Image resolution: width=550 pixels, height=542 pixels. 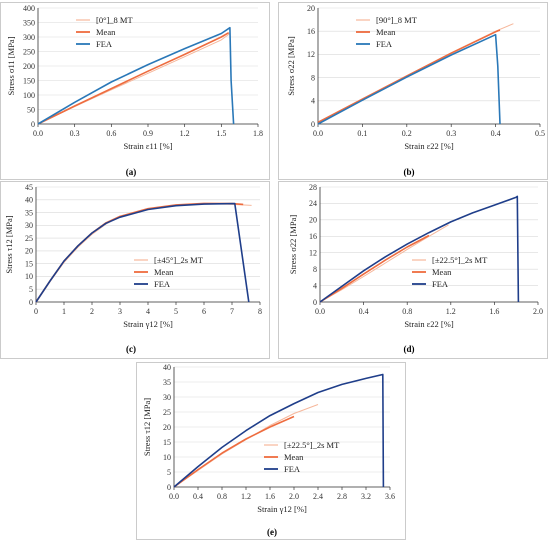 What do you see at coordinates (318, 496) in the screenshot?
I see `x-tick-label: 2.4` at bounding box center [318, 496].